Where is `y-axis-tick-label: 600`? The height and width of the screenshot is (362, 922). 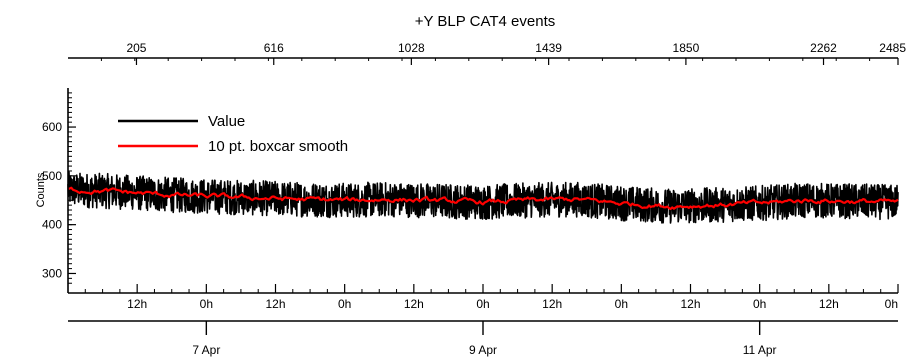
y-axis-tick-label: 600 is located at coordinates (52, 127).